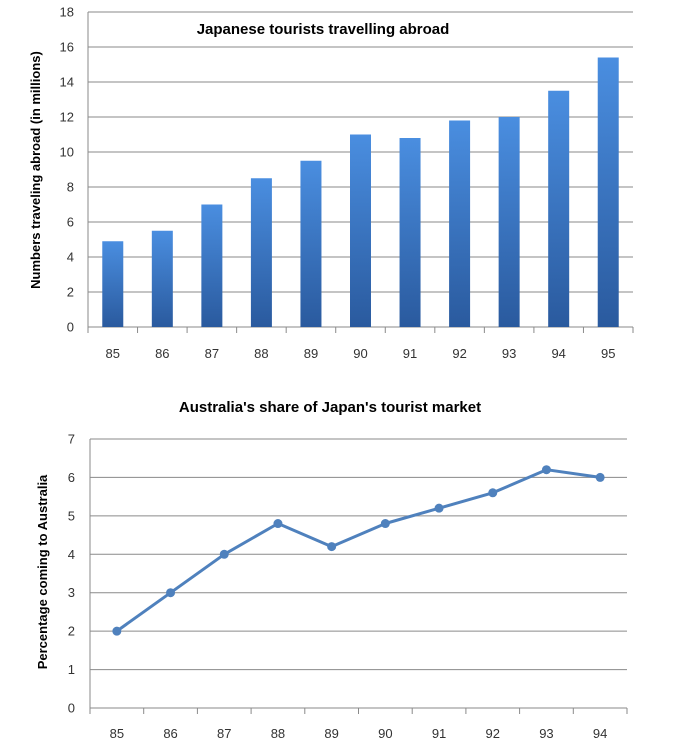 This screenshot has height=756, width=692. Describe the element at coordinates (71, 439) in the screenshot. I see `line-chart-y-tick-label: 7` at that location.